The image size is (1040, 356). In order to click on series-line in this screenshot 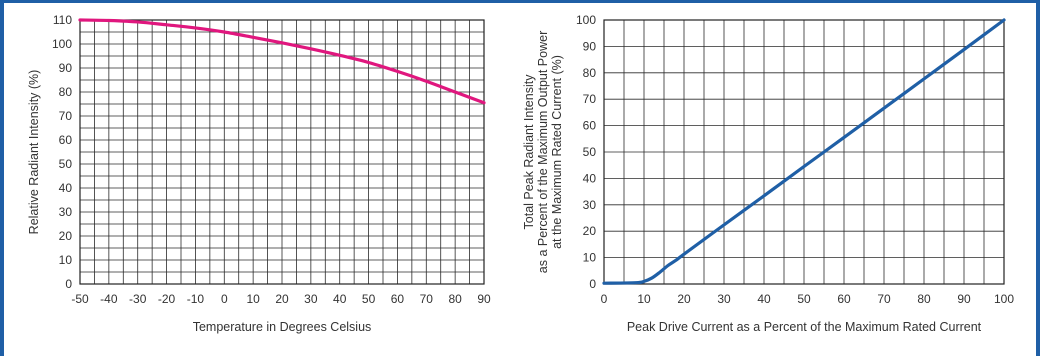, I will do `click(282, 61)`.